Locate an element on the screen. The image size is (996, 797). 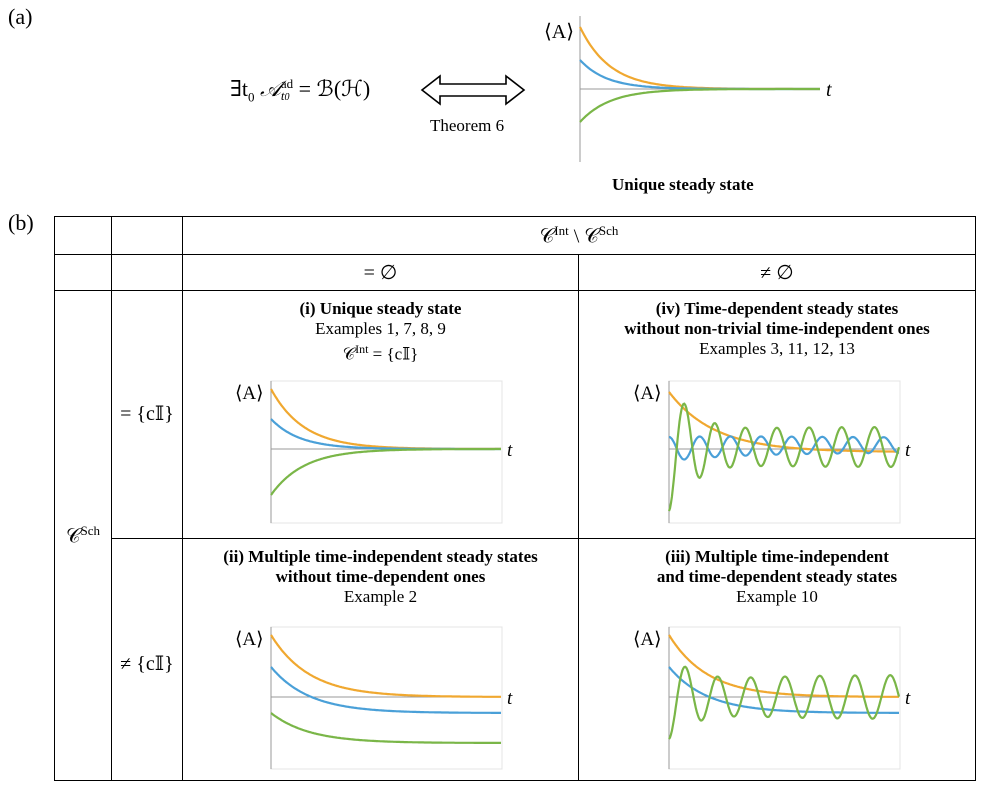
row-header: 𝒞Sch is located at coordinates (83, 535).